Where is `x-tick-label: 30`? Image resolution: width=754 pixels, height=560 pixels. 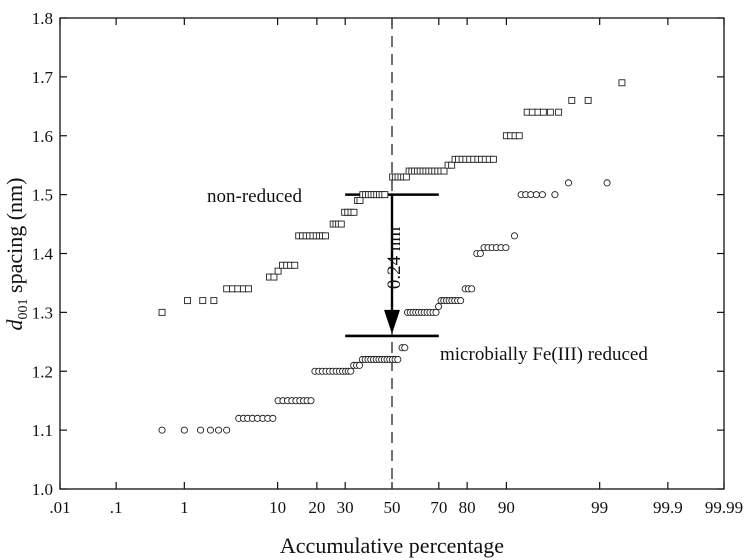
x-tick-label: 30 is located at coordinates (345, 507).